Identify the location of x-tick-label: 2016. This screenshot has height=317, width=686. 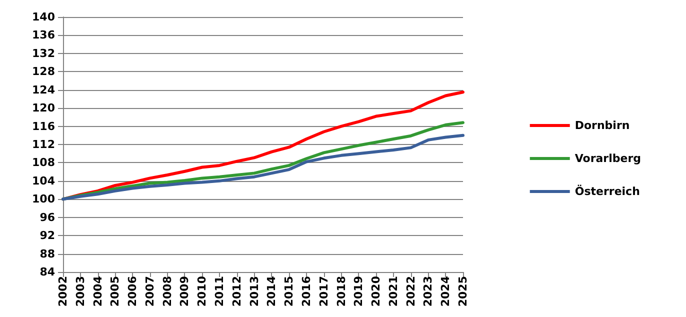
(306, 291).